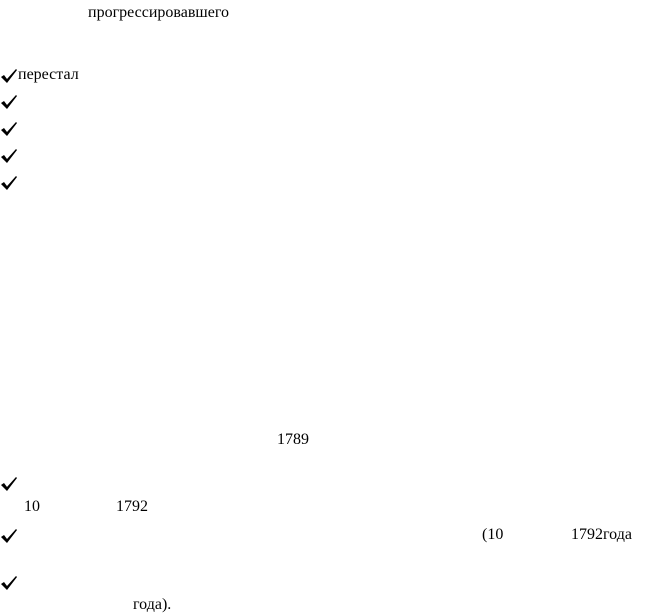  Describe the element at coordinates (152, 604) in the screenshot. I see `text-fragment: года).` at that location.